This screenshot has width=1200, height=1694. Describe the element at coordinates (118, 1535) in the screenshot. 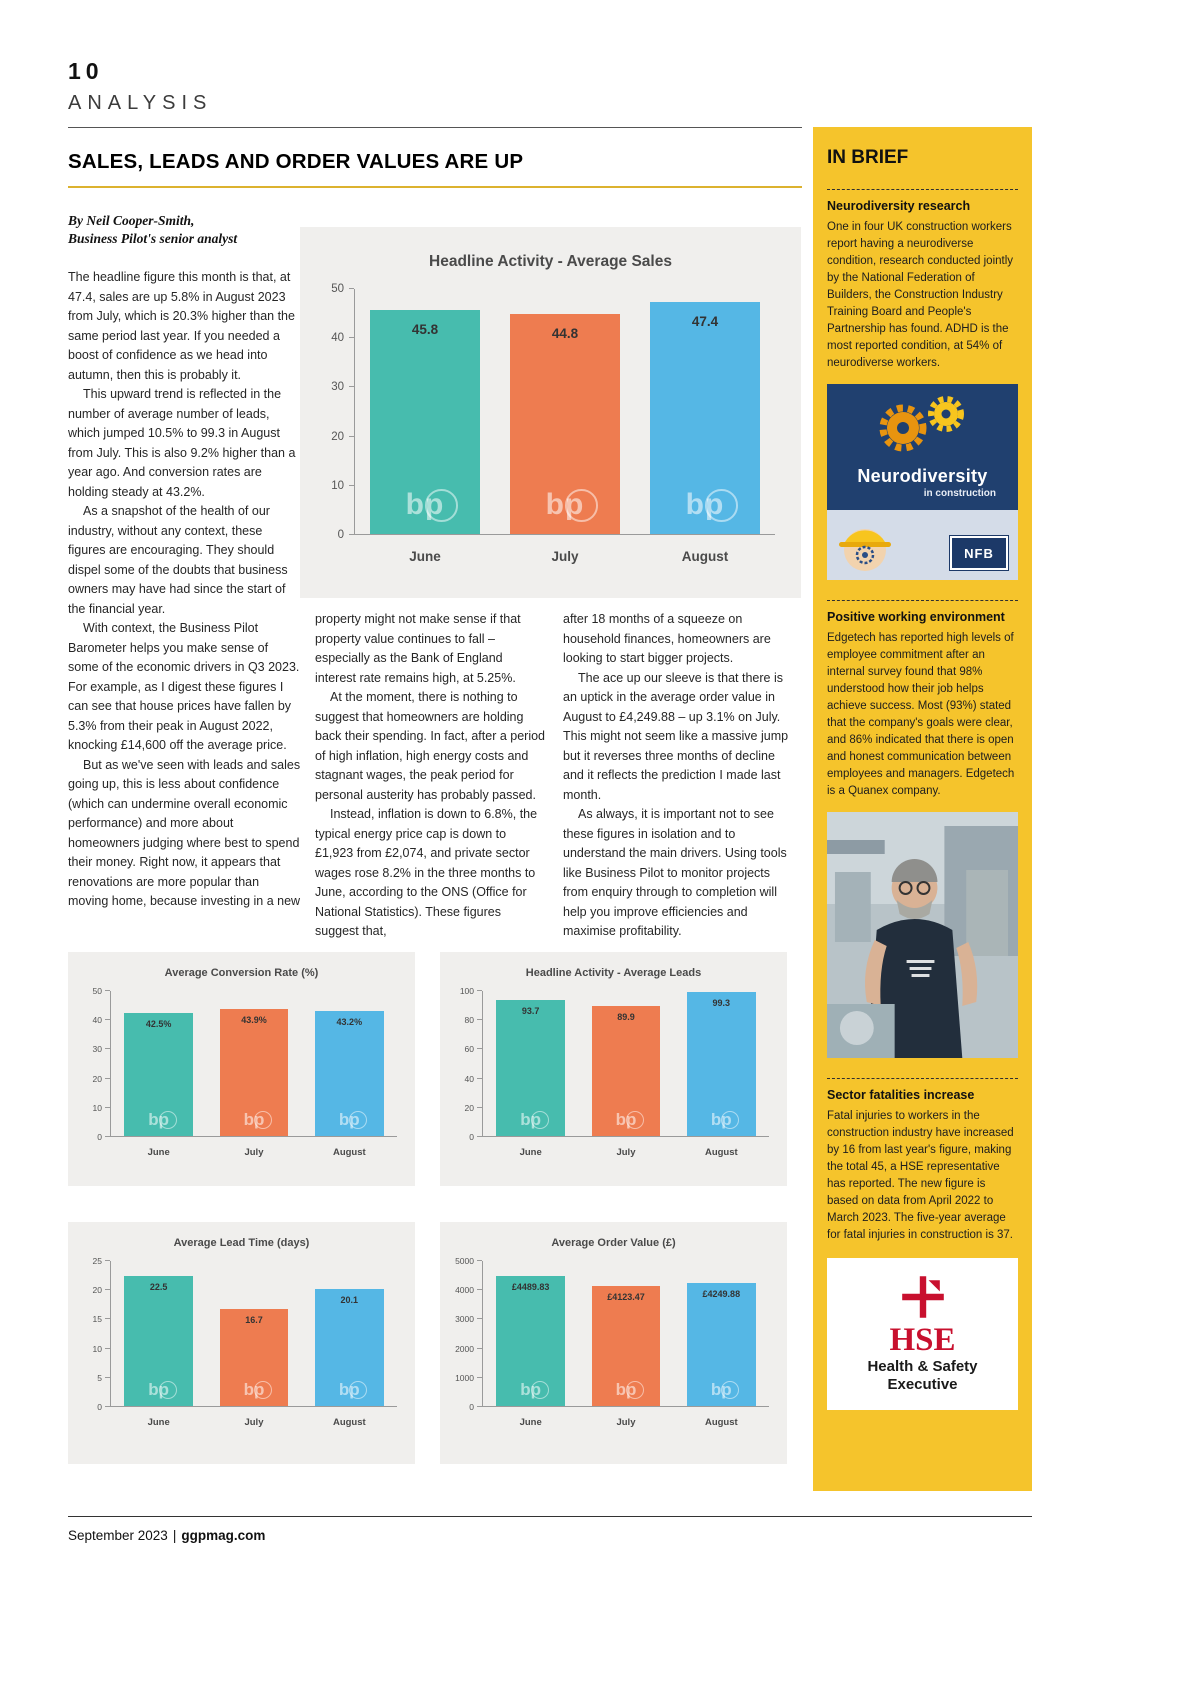

I see `footer-date: September 2023` at that location.